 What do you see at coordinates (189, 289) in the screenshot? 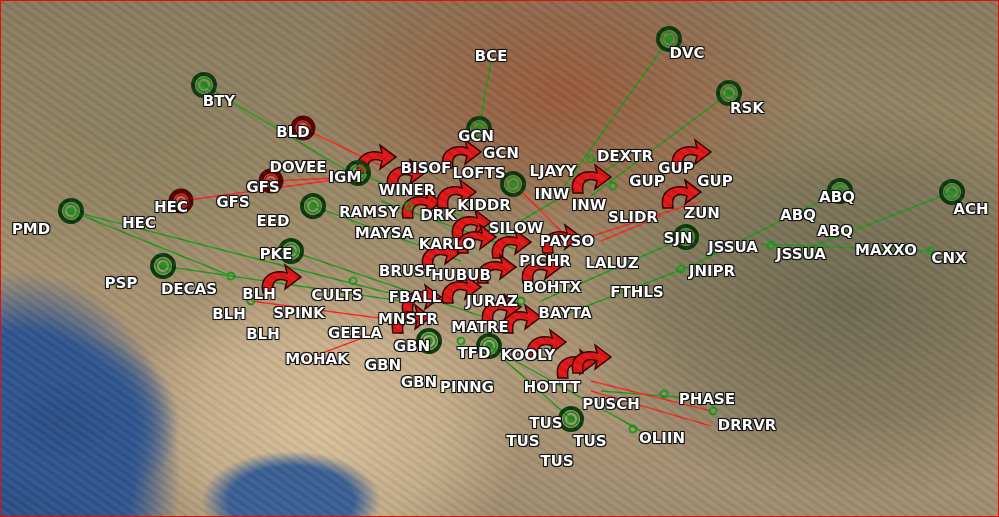
I see `waypoint-label-decas: DECAS` at bounding box center [189, 289].